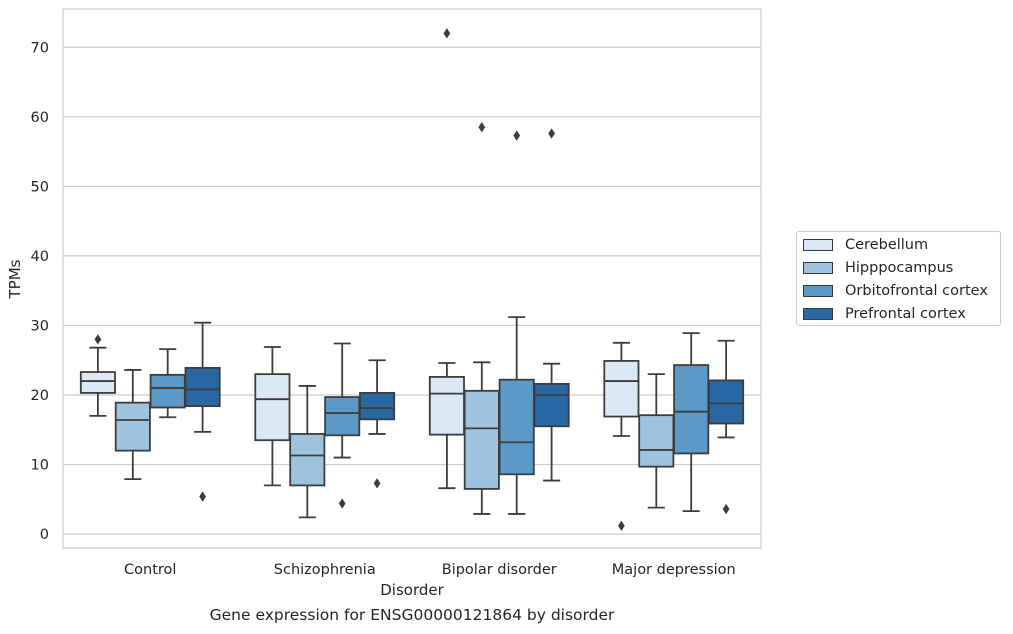 The width and height of the screenshot is (1013, 634). Describe the element at coordinates (916, 291) in the screenshot. I see `legend-label: Orbitofrontal cortex` at that location.